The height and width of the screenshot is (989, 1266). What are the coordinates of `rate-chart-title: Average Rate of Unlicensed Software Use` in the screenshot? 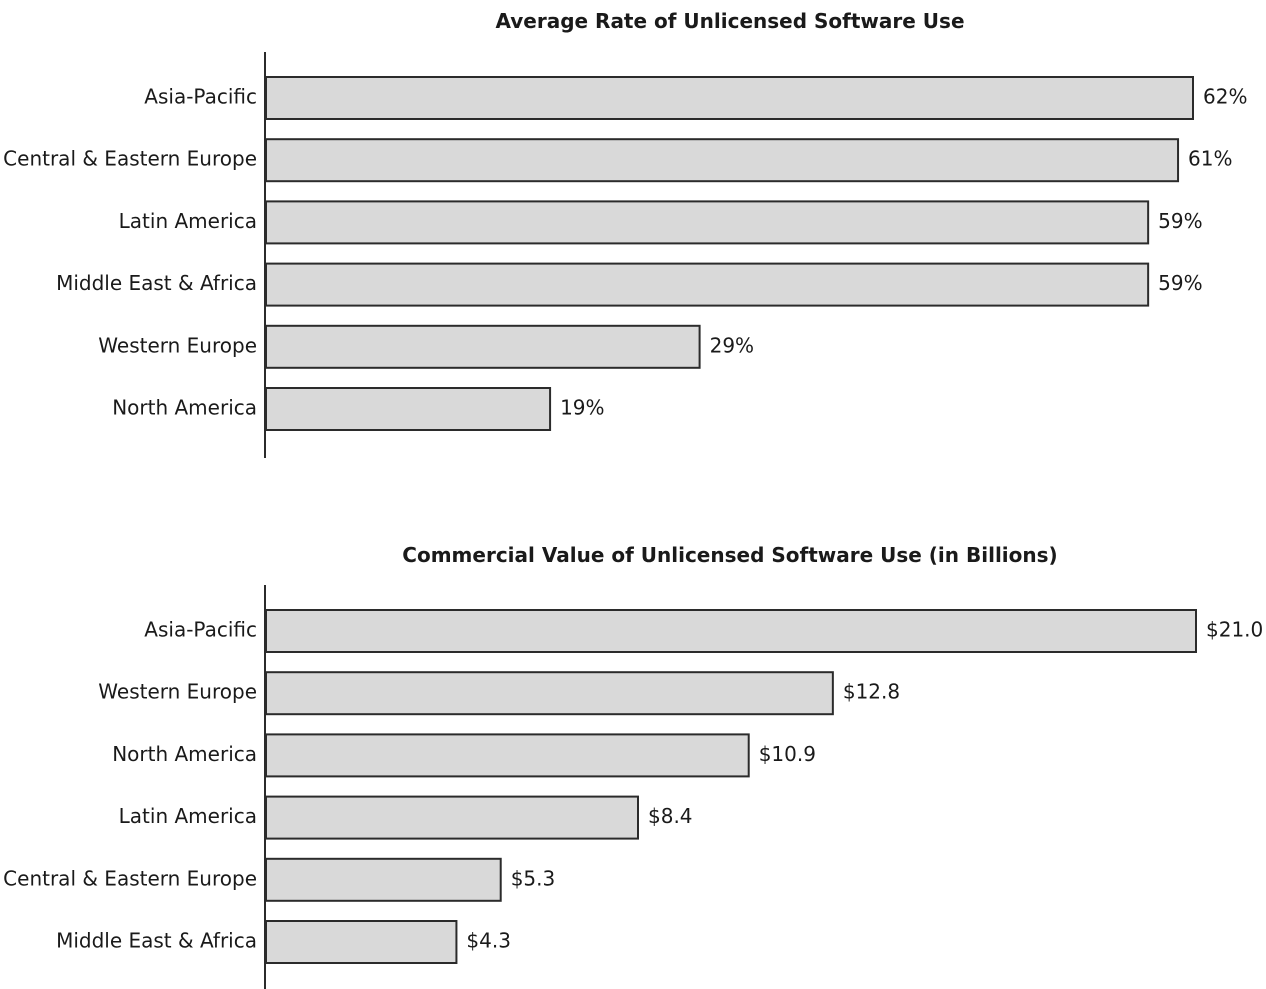 It's located at (729, 21).